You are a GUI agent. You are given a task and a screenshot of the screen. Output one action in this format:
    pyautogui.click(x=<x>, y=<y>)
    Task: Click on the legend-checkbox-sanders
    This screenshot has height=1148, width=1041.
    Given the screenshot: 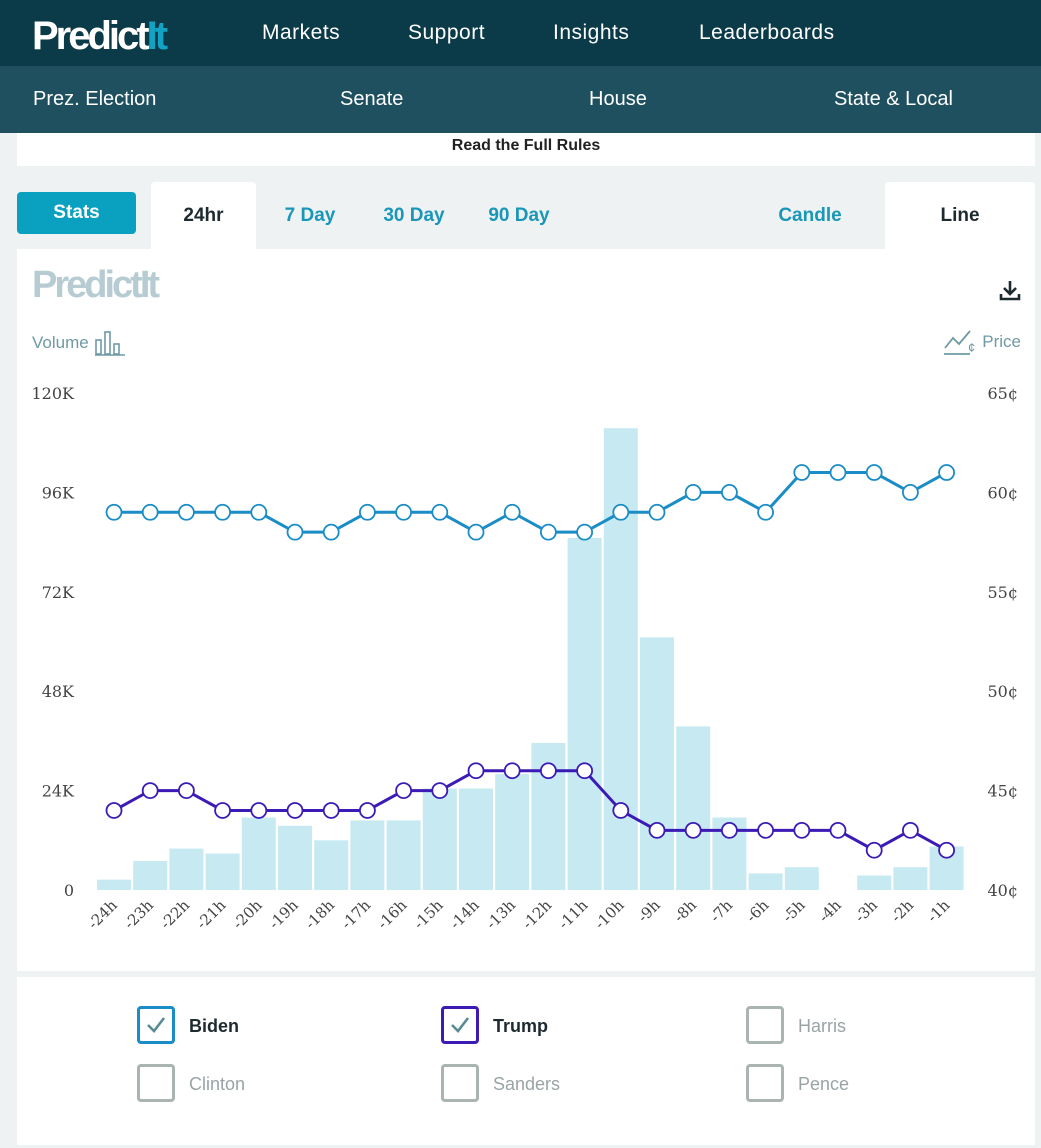 What is the action you would take?
    pyautogui.click(x=460, y=1083)
    